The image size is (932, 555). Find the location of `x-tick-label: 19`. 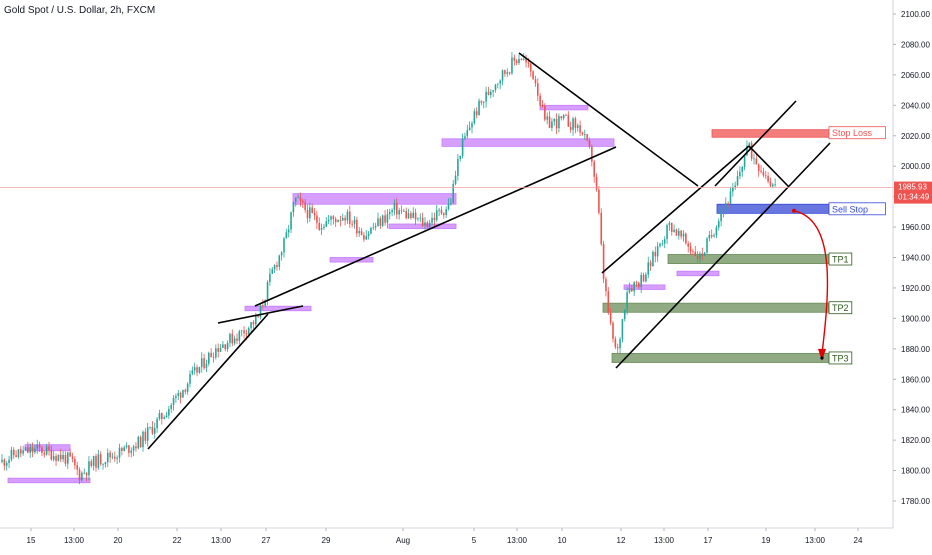

x-tick-label: 19 is located at coordinates (766, 540).